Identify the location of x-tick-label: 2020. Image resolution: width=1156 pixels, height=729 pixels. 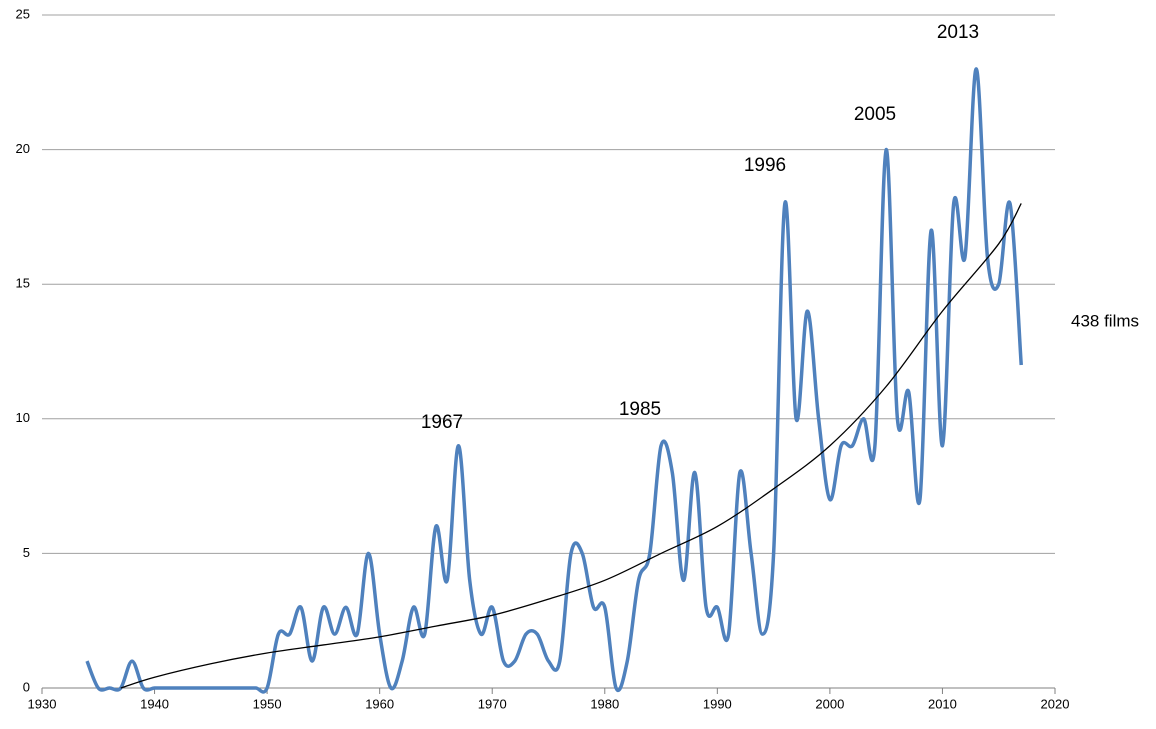
(1055, 703).